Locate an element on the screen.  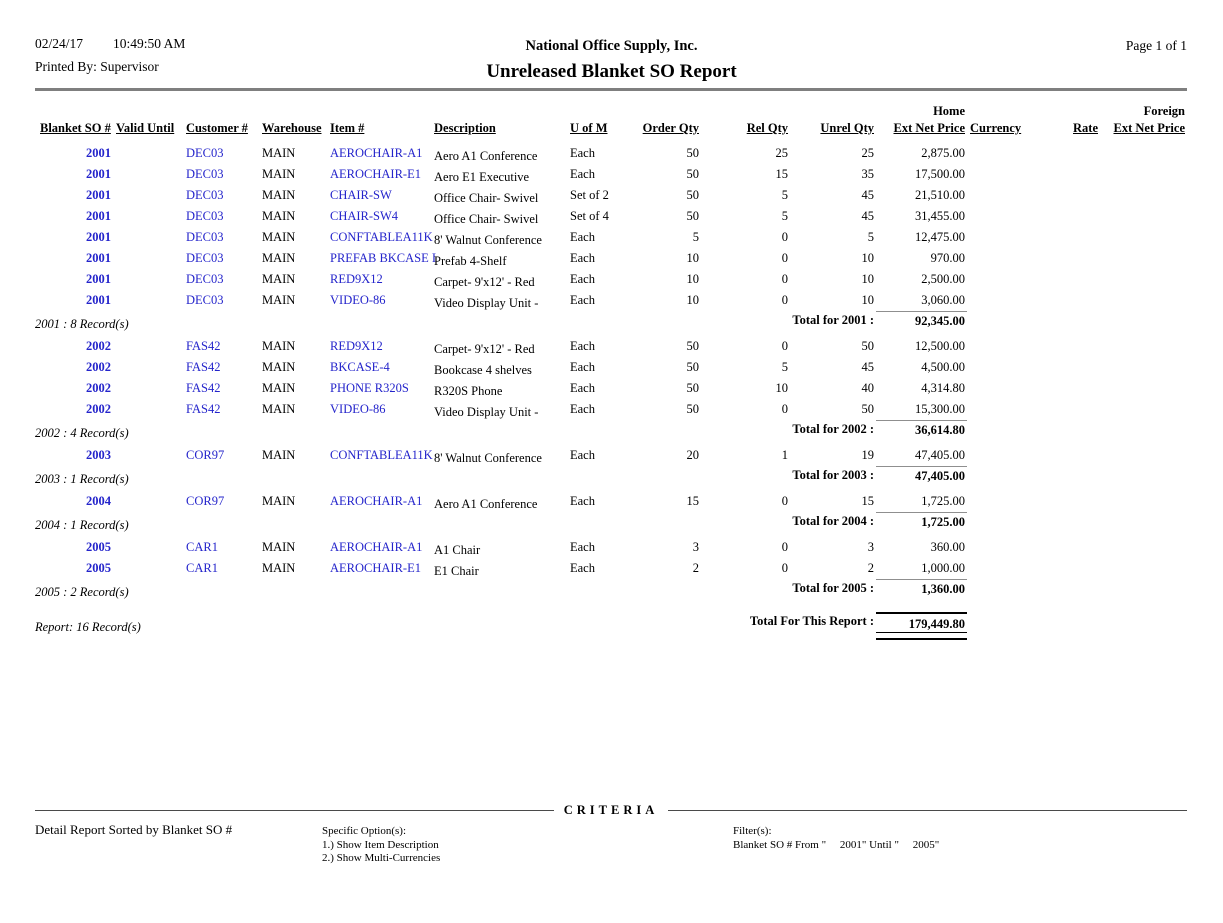
cell-blanket-so: 2003 is located at coordinates (98, 455).